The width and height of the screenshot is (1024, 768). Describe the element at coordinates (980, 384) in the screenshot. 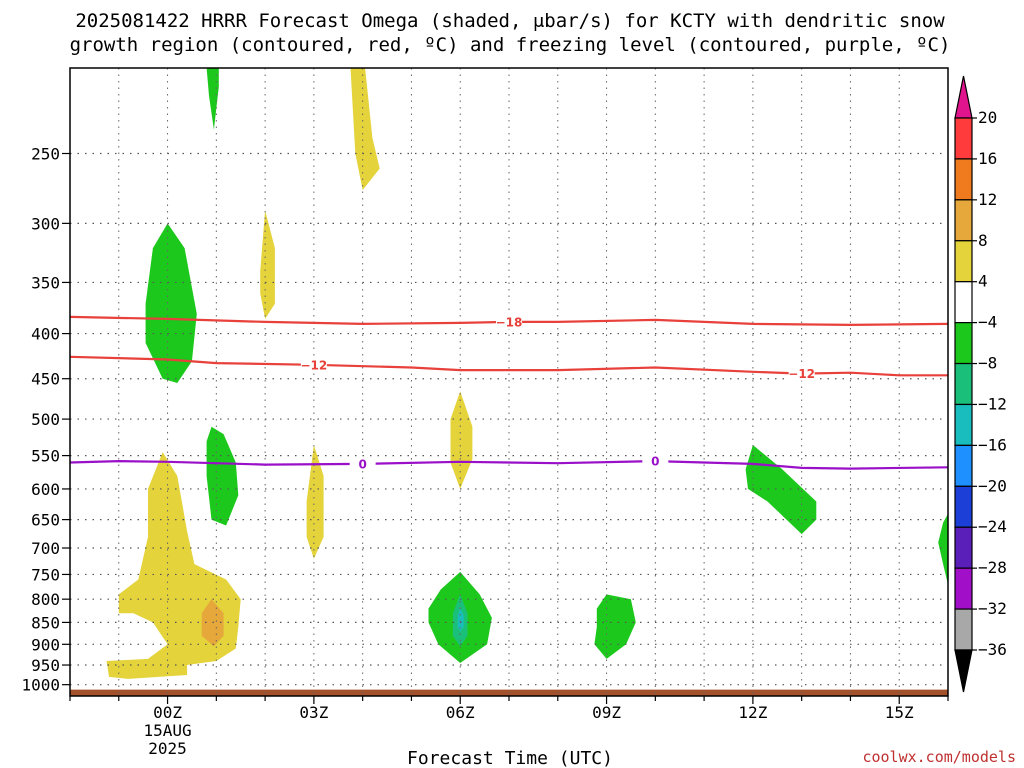

I see `colorbar: 20 16 12 8 4 −4 −8 −12 −16 −20 −24 −28 −32 −36` at that location.